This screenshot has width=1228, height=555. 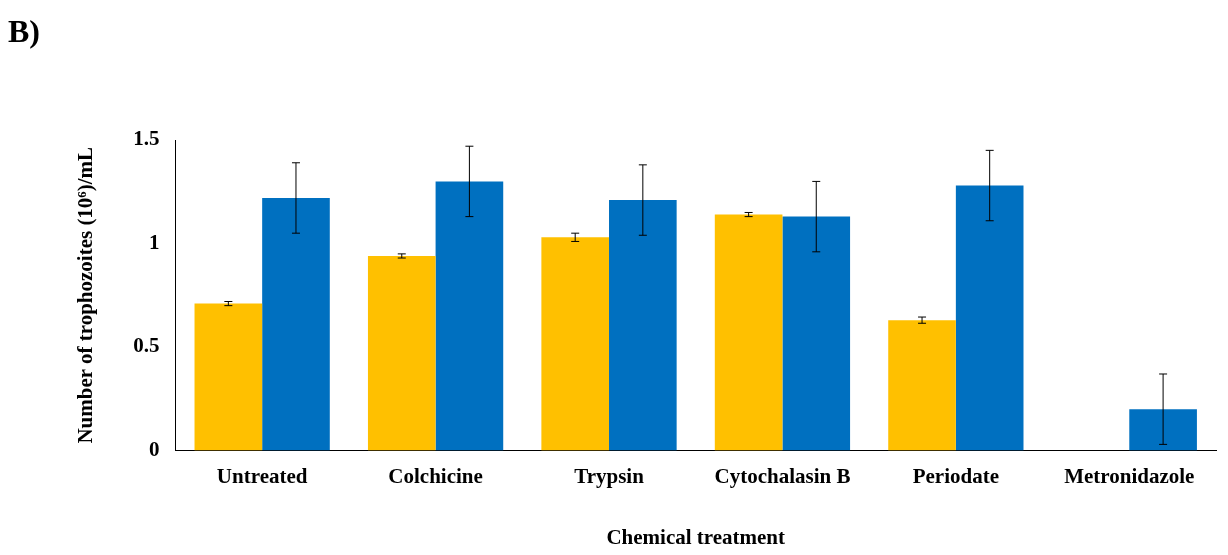 What do you see at coordinates (956, 475) in the screenshot?
I see `x-tick-label: Periodate` at bounding box center [956, 475].